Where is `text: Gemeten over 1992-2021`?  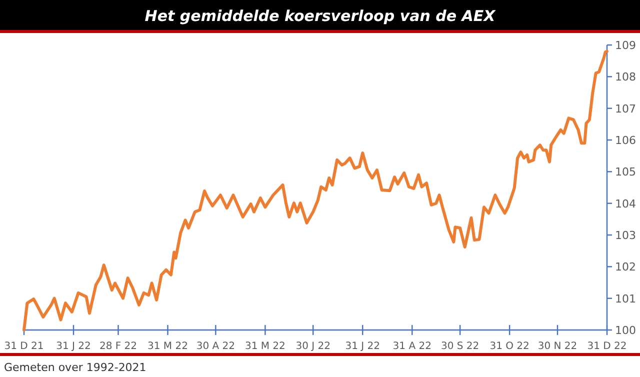 text: Gemeten over 1992-2021 is located at coordinates (75, 367).